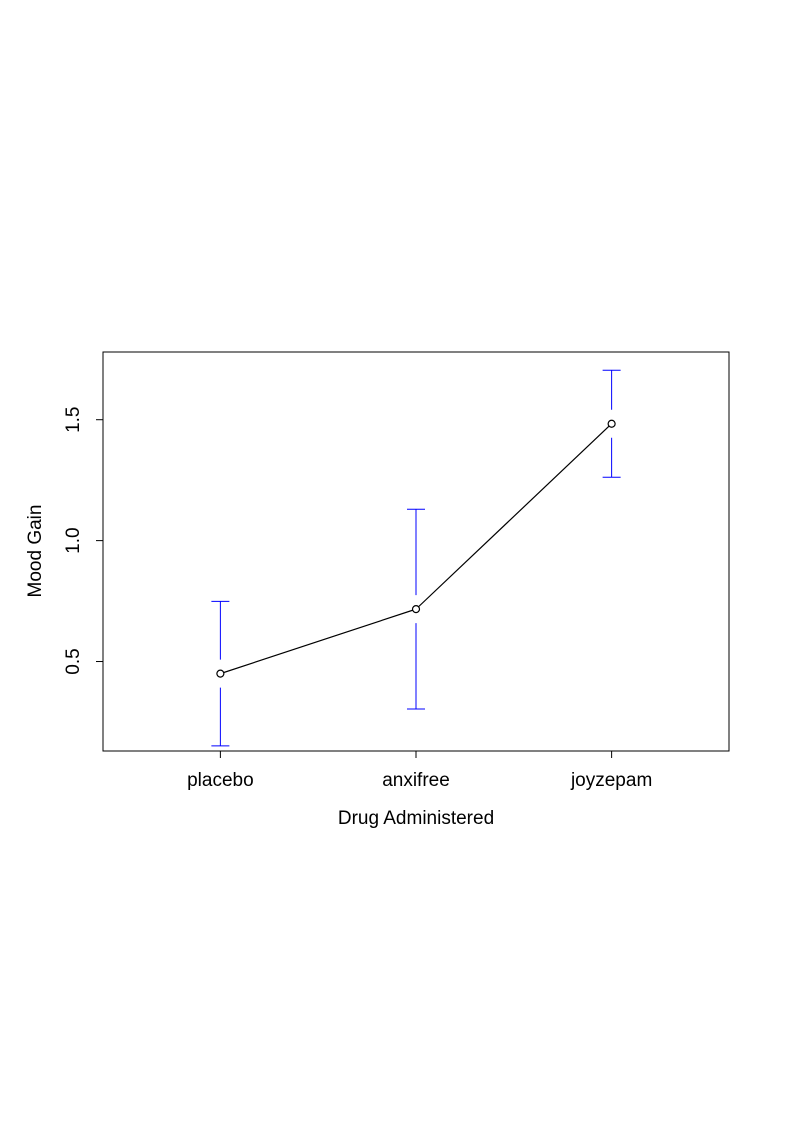 The height and width of the screenshot is (1123, 793). What do you see at coordinates (73, 661) in the screenshot?
I see `y-tick-label: 0.5` at bounding box center [73, 661].